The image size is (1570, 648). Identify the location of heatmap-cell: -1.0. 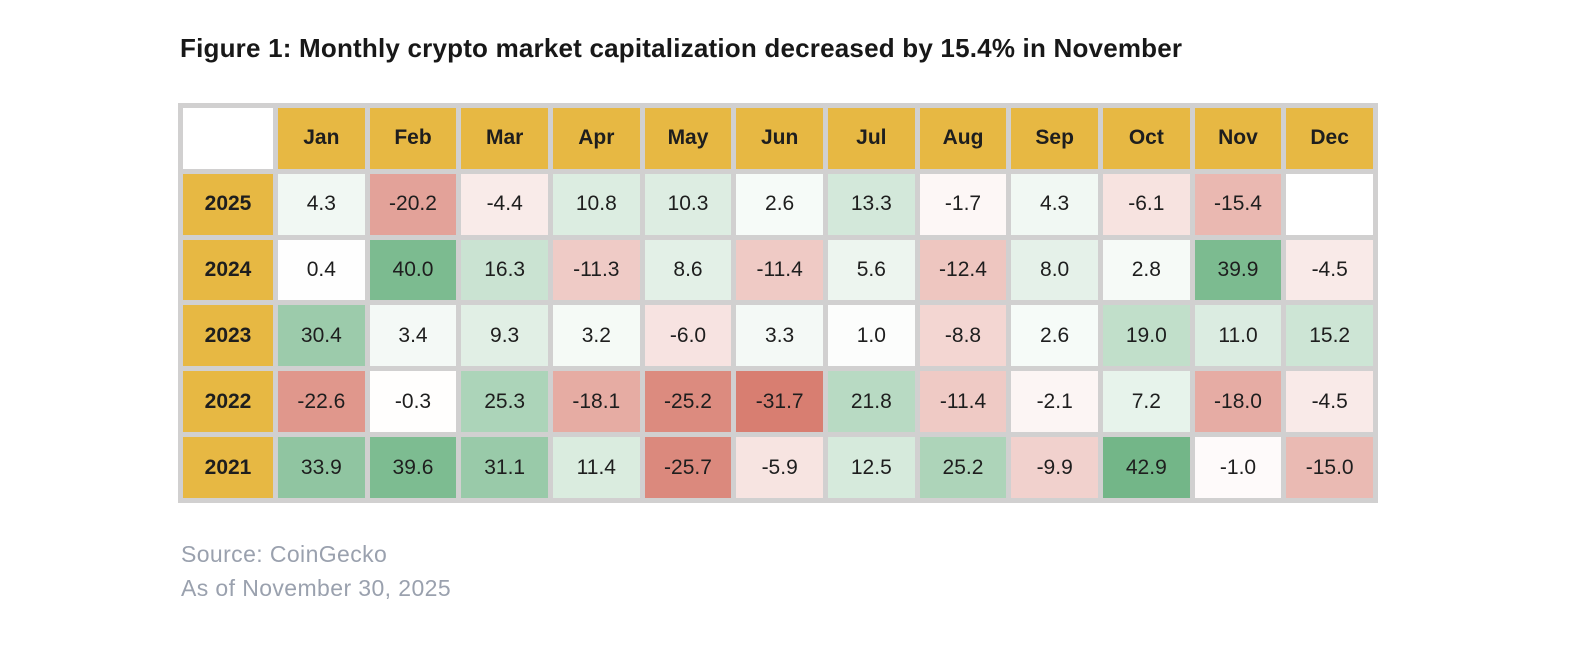
(1238, 467).